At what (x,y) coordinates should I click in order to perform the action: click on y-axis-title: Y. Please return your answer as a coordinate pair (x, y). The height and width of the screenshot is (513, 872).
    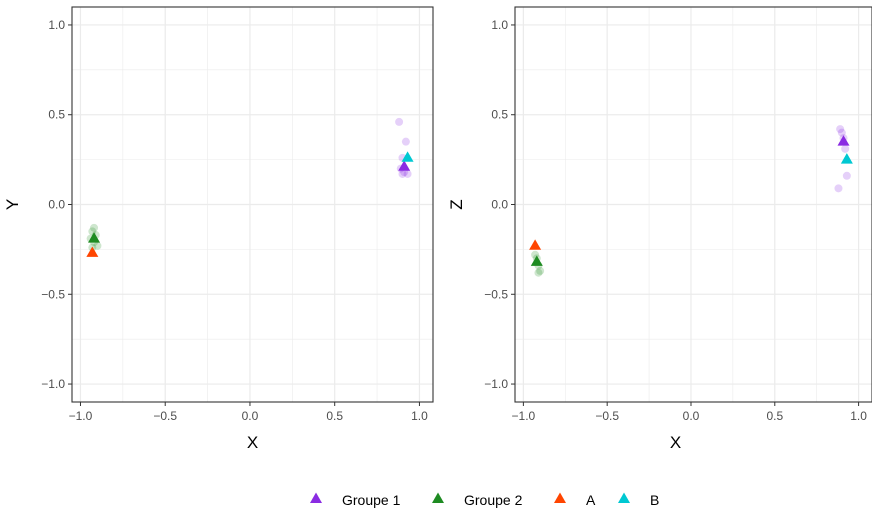
    Looking at the image, I should click on (12, 204).